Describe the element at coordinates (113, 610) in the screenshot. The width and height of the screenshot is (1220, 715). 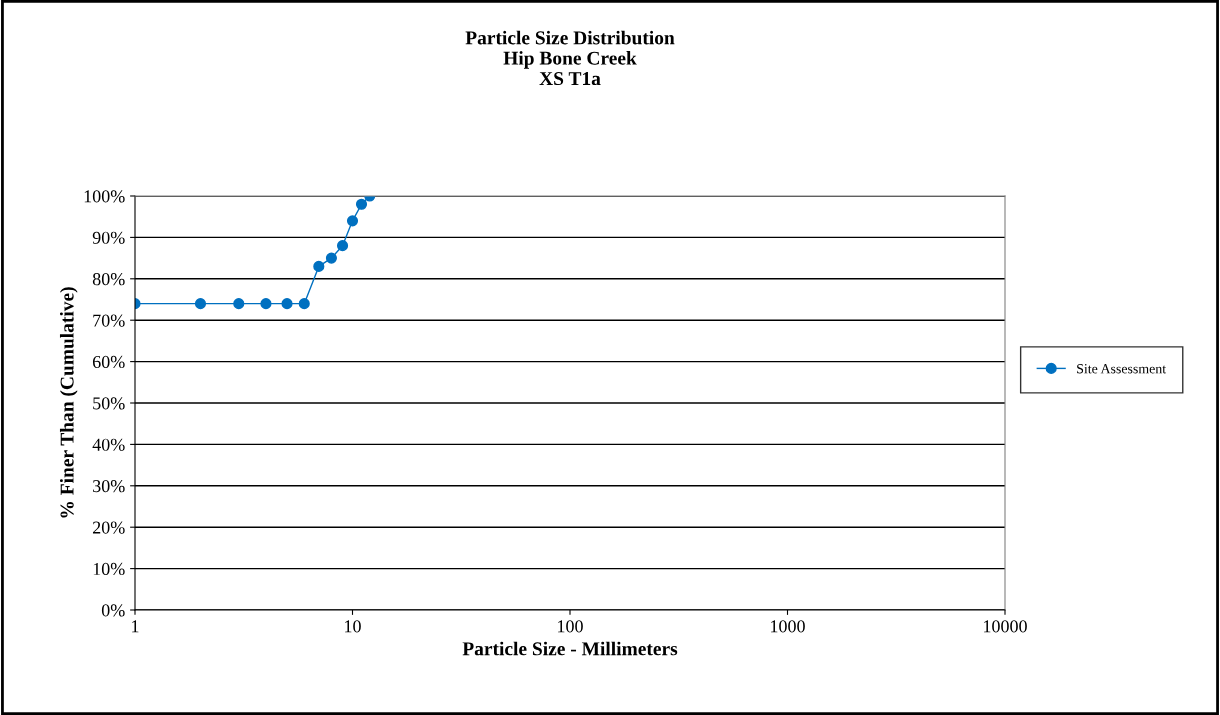
I see `y-tick-label: 0%` at that location.